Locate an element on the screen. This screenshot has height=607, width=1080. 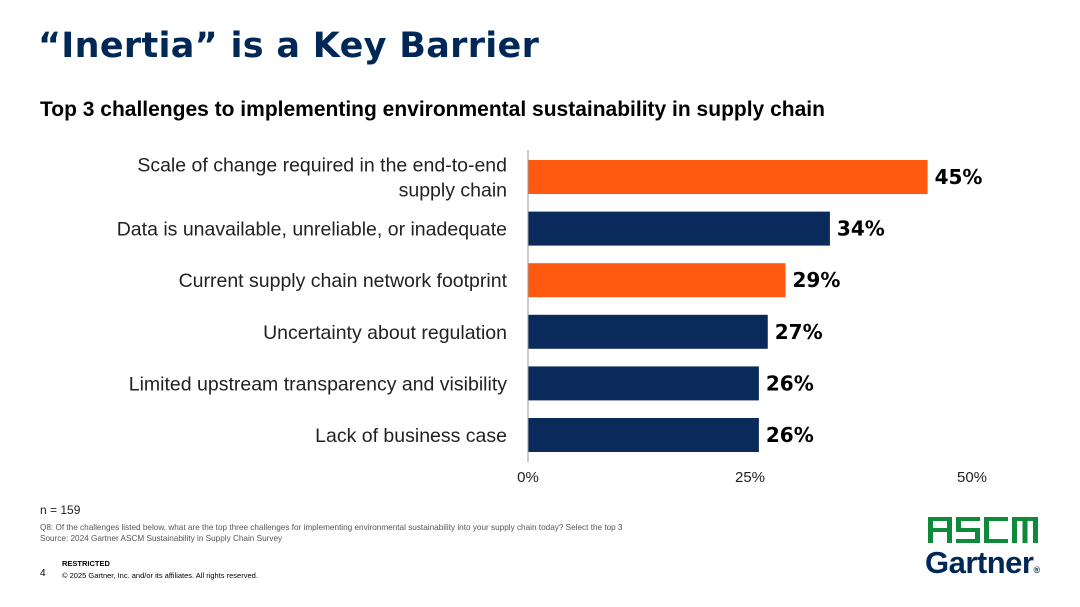
x-tick-label-2: 25% is located at coordinates (750, 477).